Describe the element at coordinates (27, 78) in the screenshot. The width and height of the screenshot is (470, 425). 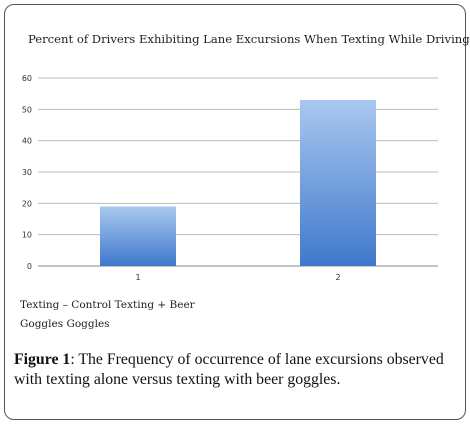
I see `y-tick-label: 60` at that location.